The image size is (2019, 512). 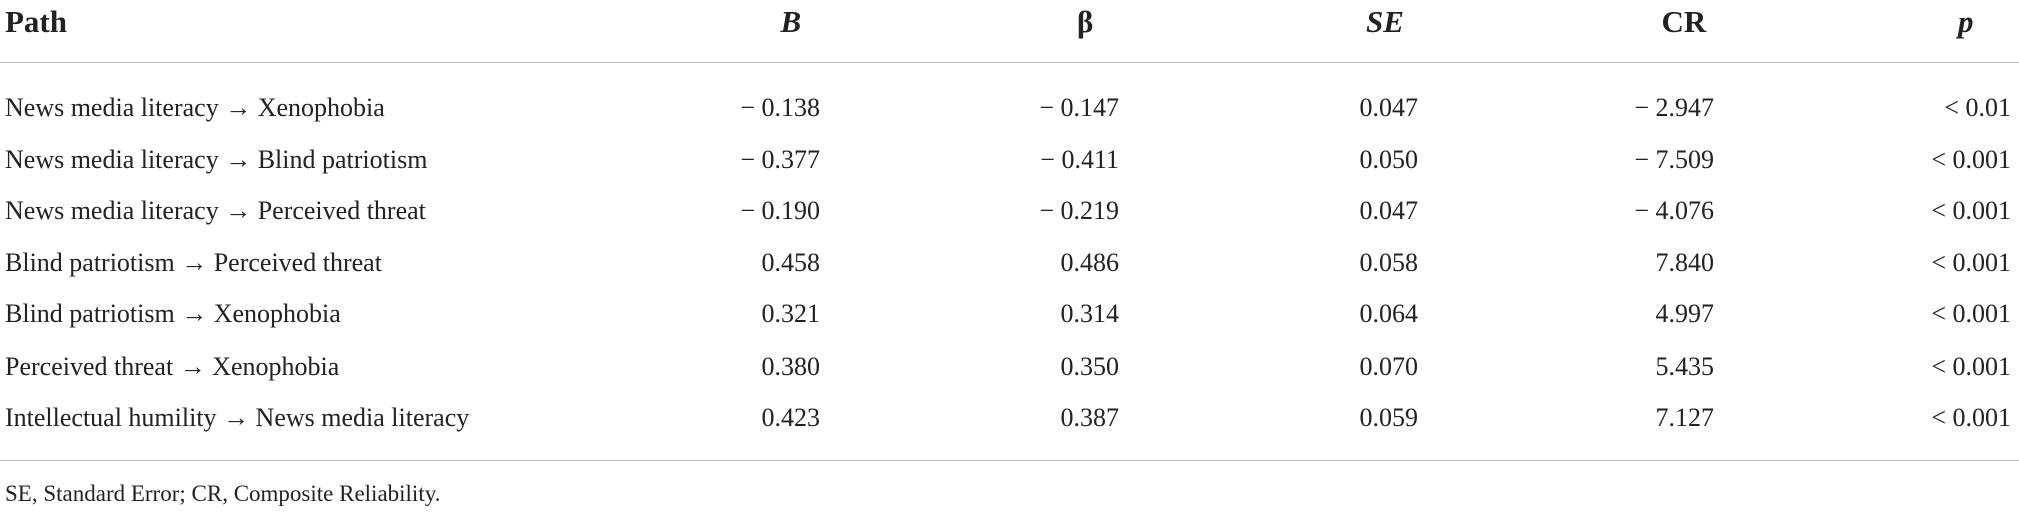 What do you see at coordinates (1079, 210) in the screenshot?
I see `value-cell: − 0.219` at bounding box center [1079, 210].